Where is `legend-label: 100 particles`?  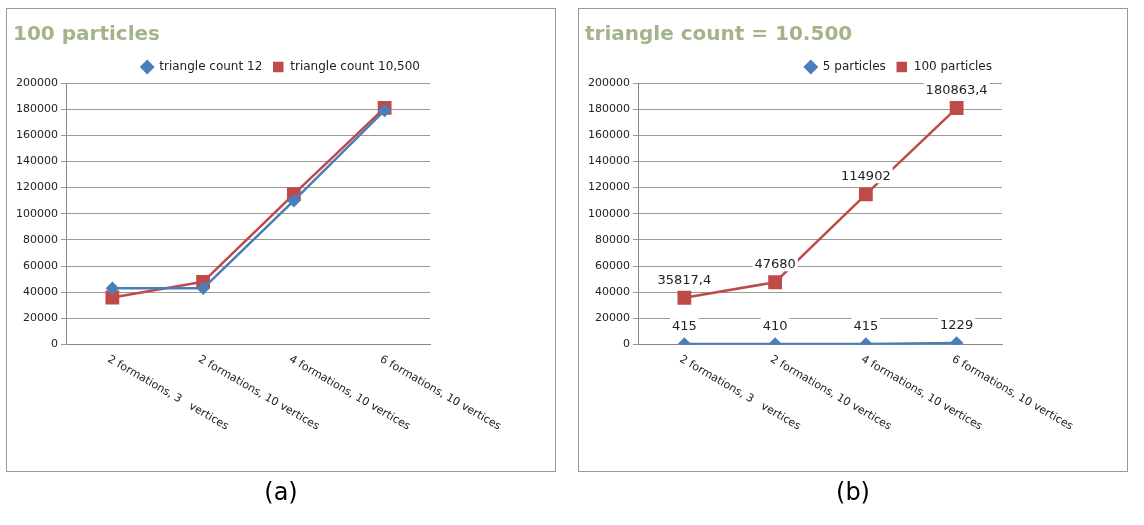 legend-label: 100 particles is located at coordinates (953, 66).